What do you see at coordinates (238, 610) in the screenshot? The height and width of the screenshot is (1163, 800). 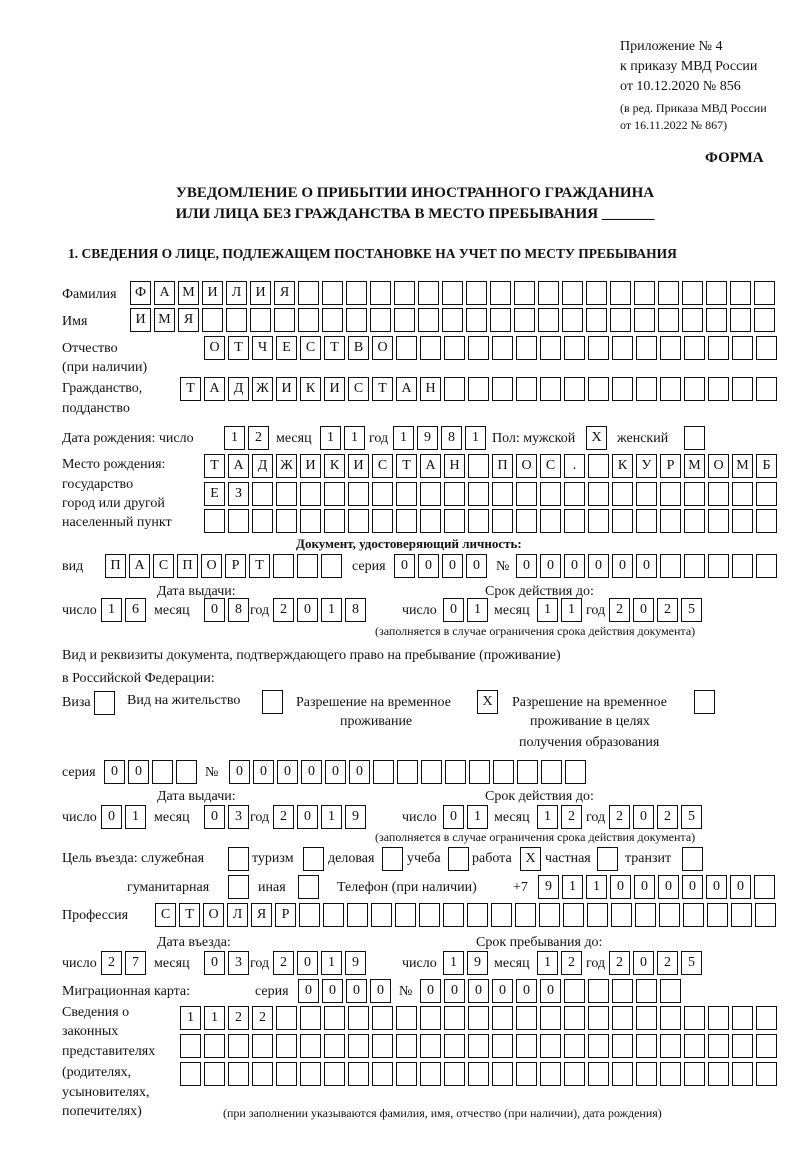 I see `char-box: 8` at bounding box center [238, 610].